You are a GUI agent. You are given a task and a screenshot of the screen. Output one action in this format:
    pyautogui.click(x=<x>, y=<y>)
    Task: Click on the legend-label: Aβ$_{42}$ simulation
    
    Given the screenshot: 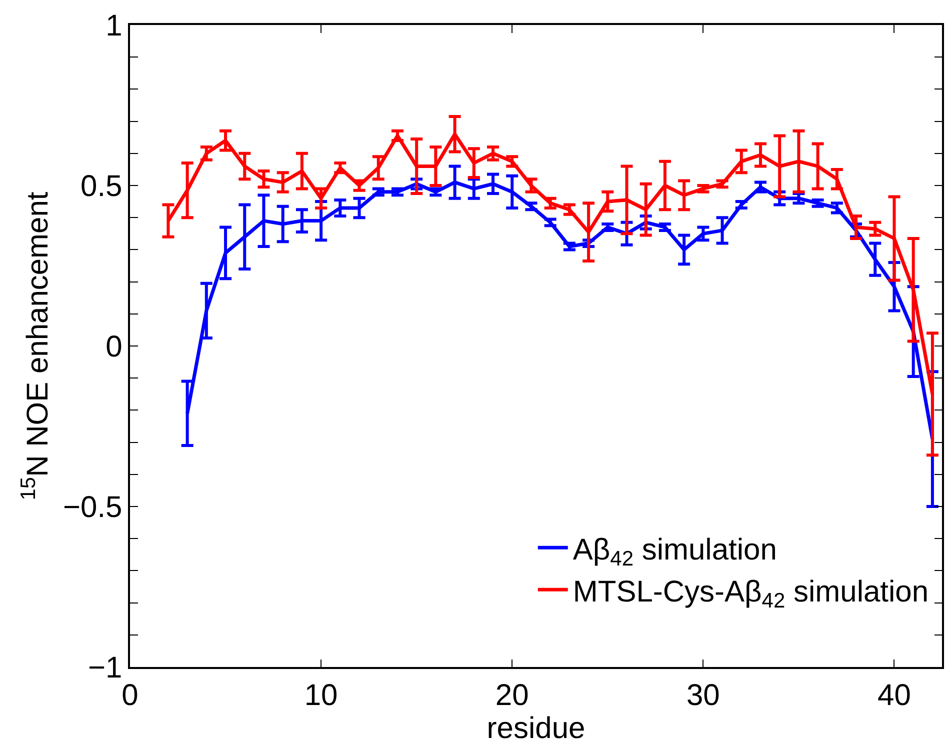 What is the action you would take?
    pyautogui.click(x=674, y=552)
    